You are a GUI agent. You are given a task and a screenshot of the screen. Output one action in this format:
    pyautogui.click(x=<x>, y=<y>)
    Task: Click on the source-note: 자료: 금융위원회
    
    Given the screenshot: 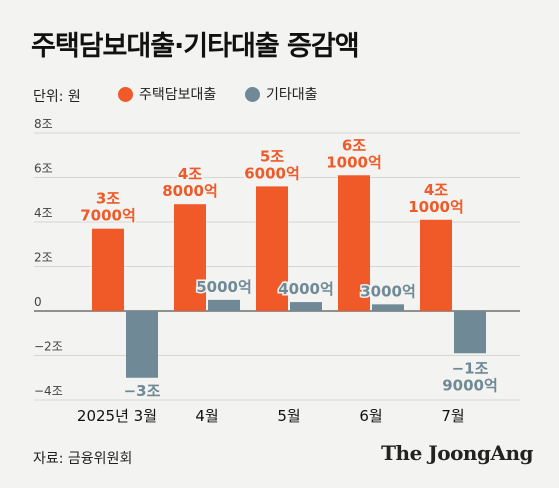 What is the action you would take?
    pyautogui.click(x=83, y=459)
    